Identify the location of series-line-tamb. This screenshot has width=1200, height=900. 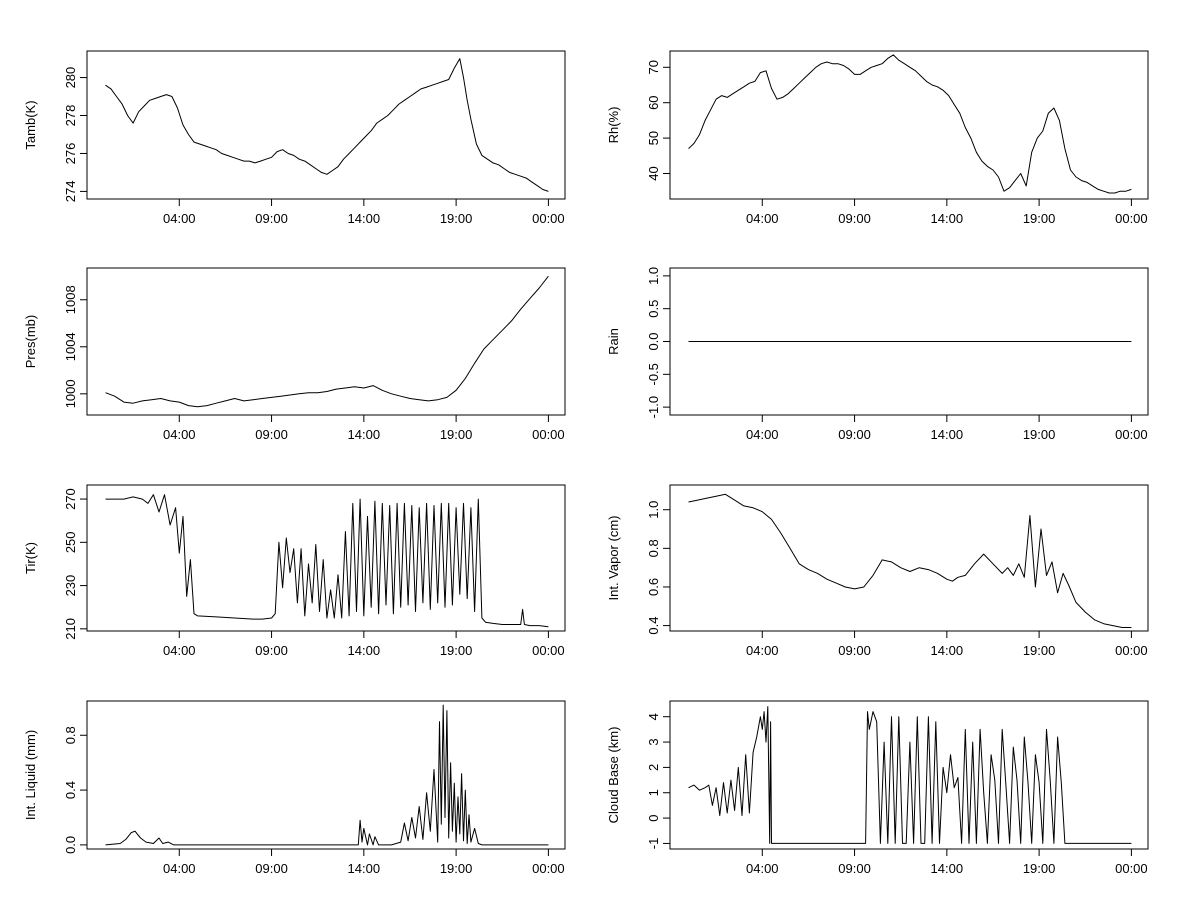
(327, 125).